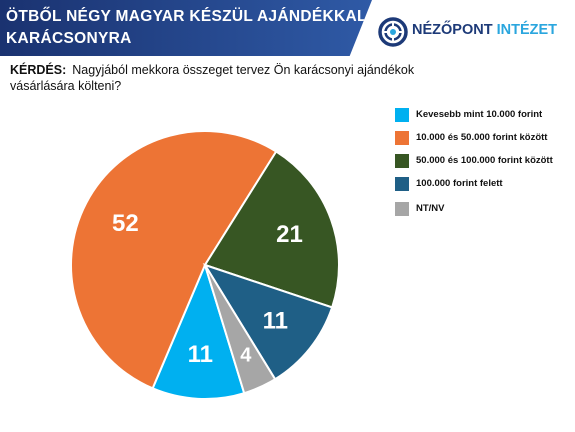 This screenshot has width=575, height=432. I want to click on legend-label-1: 10.000 és 50.000 forint között, so click(482, 137).